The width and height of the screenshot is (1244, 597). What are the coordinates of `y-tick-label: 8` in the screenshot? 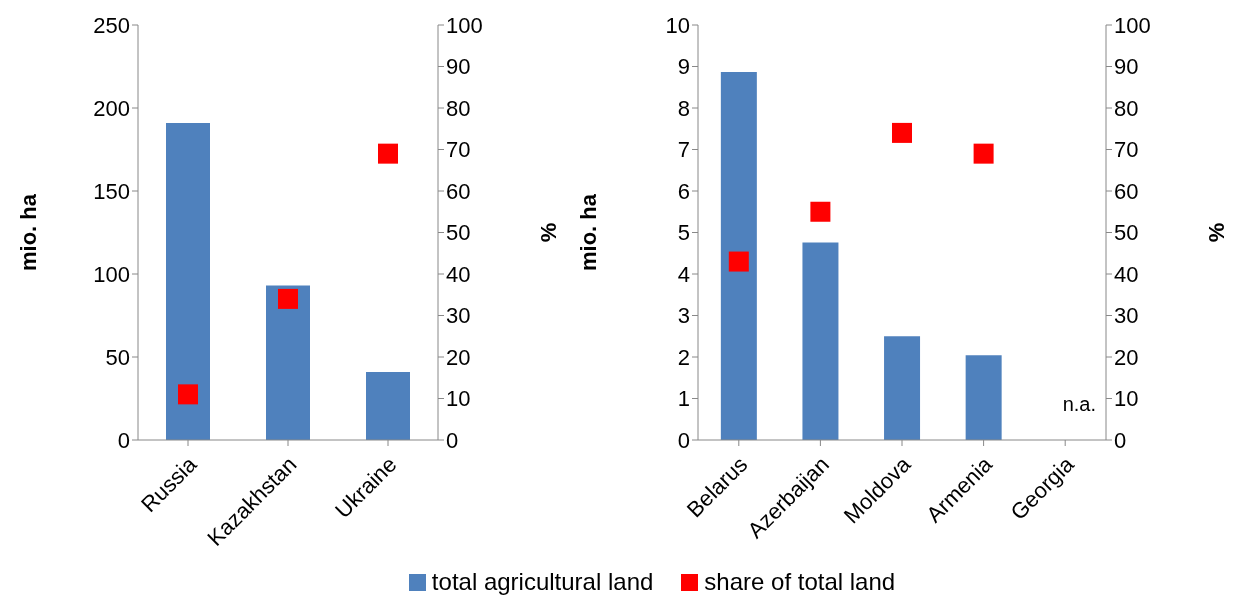 It's located at (683, 108).